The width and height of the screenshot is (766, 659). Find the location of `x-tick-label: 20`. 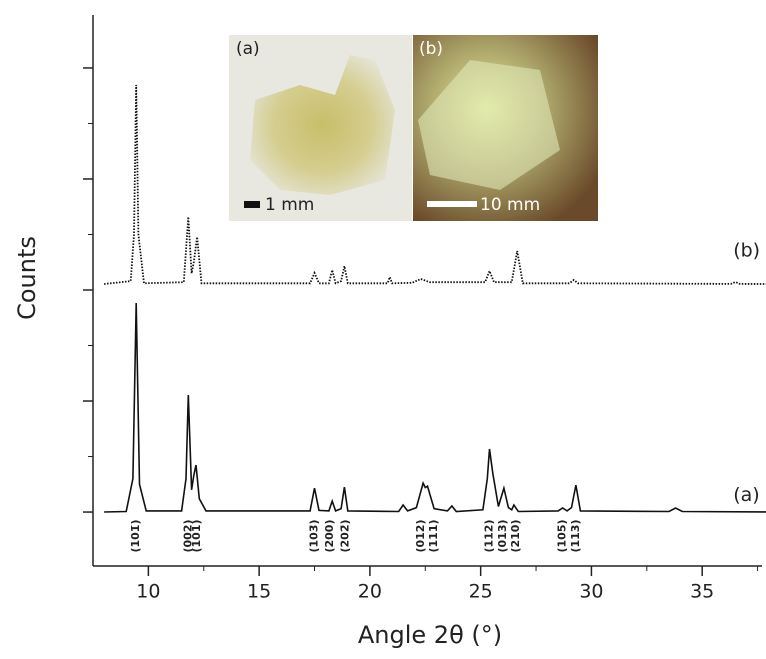

x-tick-label: 20 is located at coordinates (370, 592).